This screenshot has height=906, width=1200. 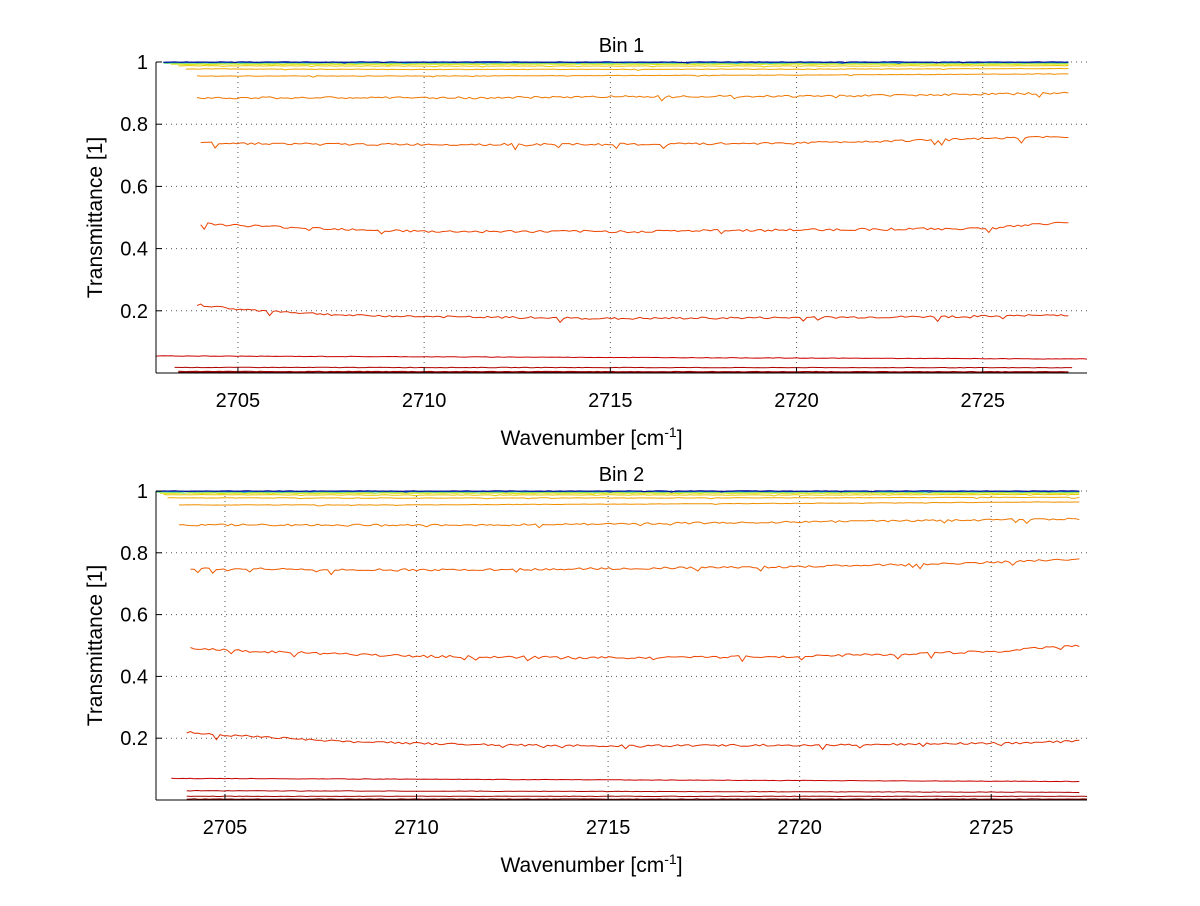 What do you see at coordinates (622, 475) in the screenshot?
I see `chart-title: Bin 2` at bounding box center [622, 475].